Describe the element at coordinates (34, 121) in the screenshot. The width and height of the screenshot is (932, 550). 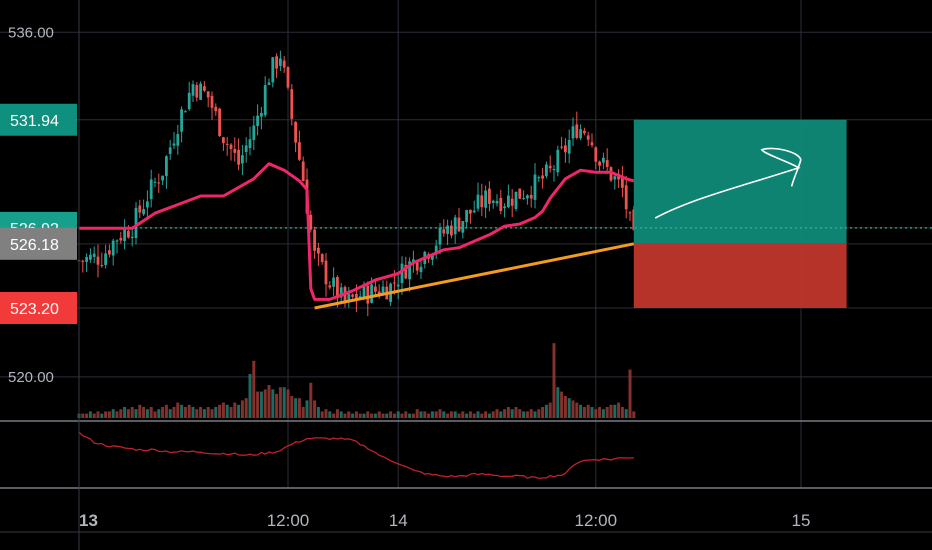
I see `price-tag-label: 531.94` at that location.